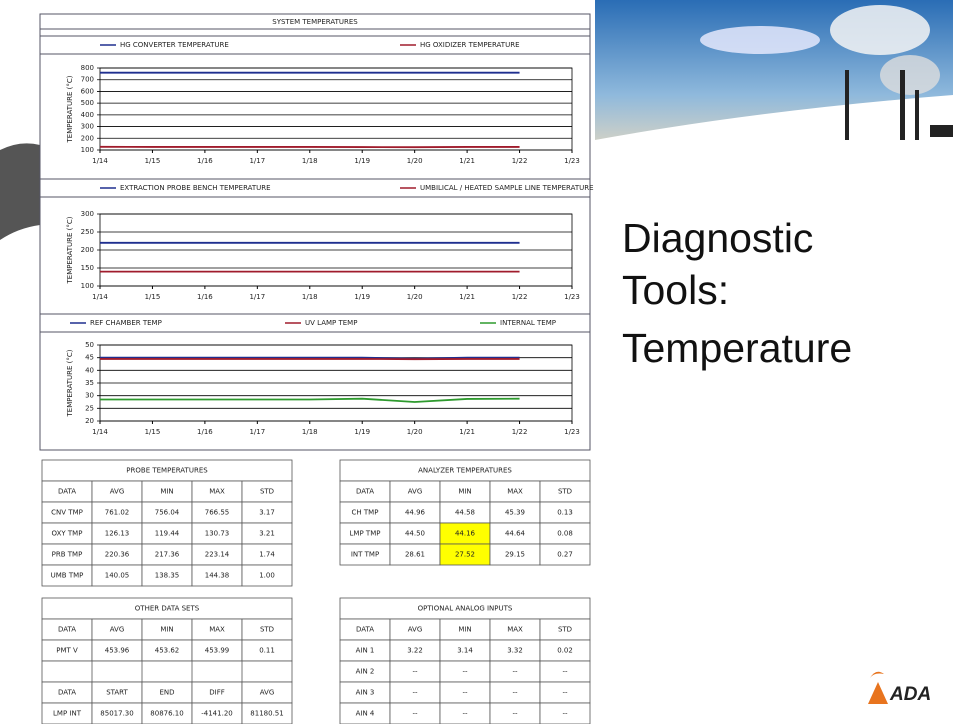  What do you see at coordinates (365, 555) in the screenshot?
I see `cell-text: INT TMP` at bounding box center [365, 555].